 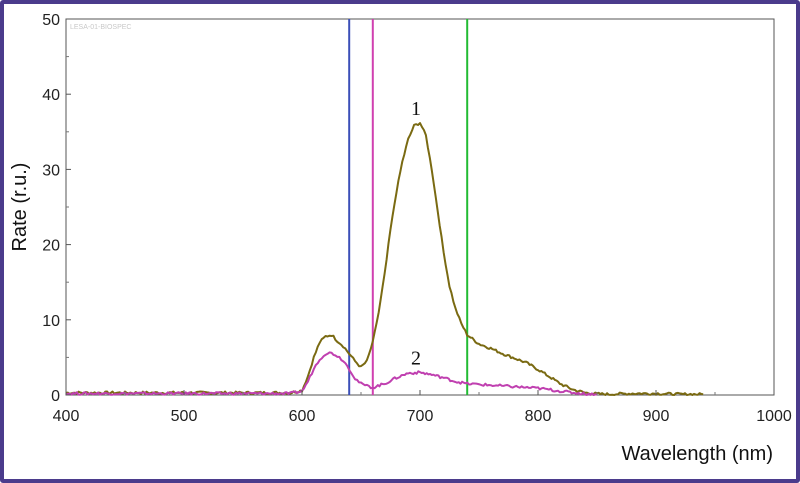 What do you see at coordinates (66, 416) in the screenshot?
I see `x-tick-label-400: 400` at bounding box center [66, 416].